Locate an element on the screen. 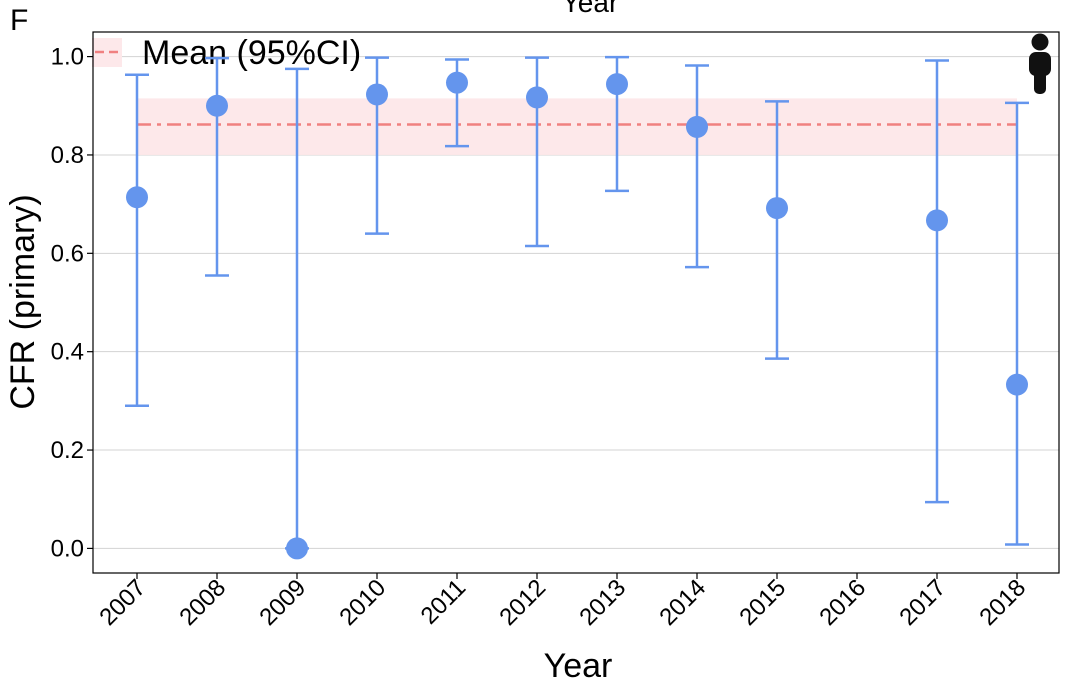 Image resolution: width=1075 pixels, height=687 pixels. data-point-2017 is located at coordinates (937, 220).